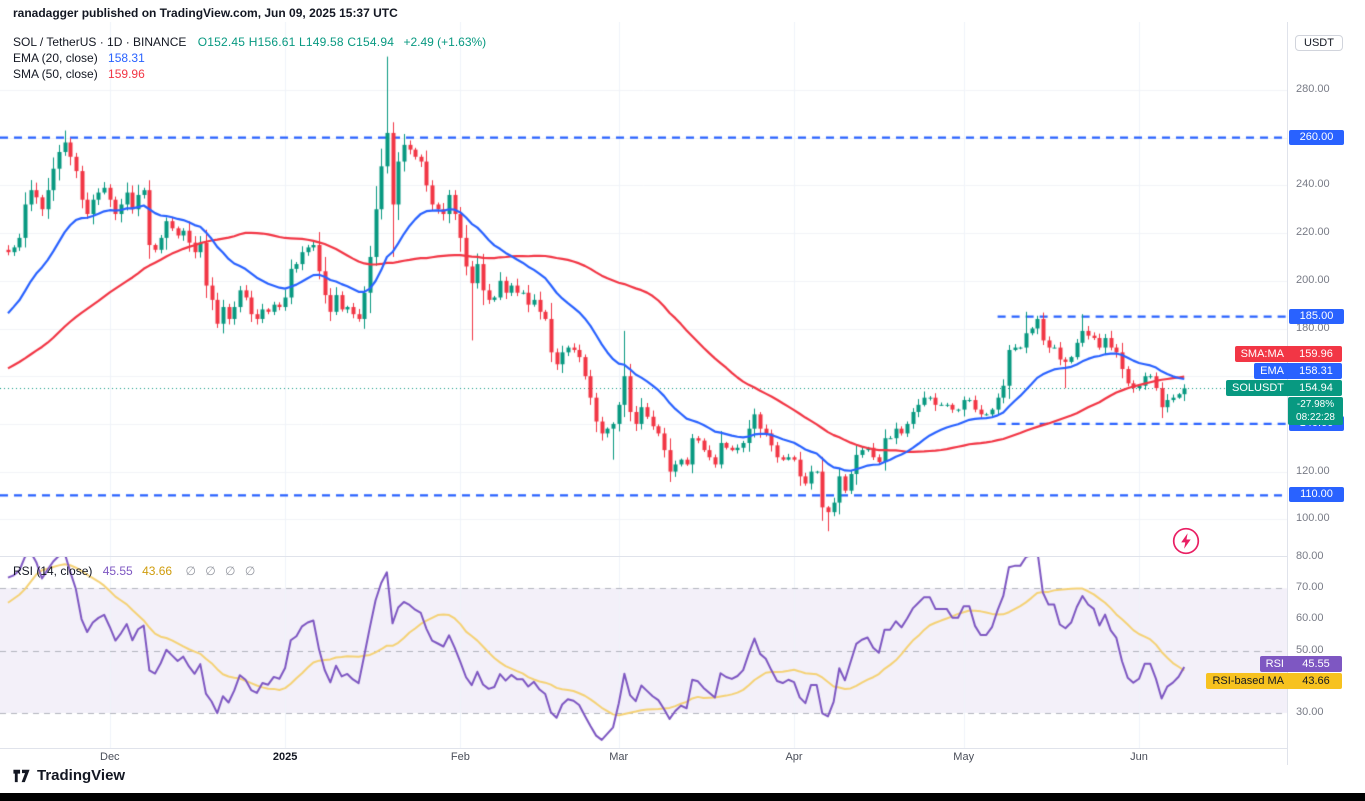 This screenshot has height=801, width=1365. Describe the element at coordinates (1313, 470) in the screenshot. I see `price-tick: 120.00` at that location.